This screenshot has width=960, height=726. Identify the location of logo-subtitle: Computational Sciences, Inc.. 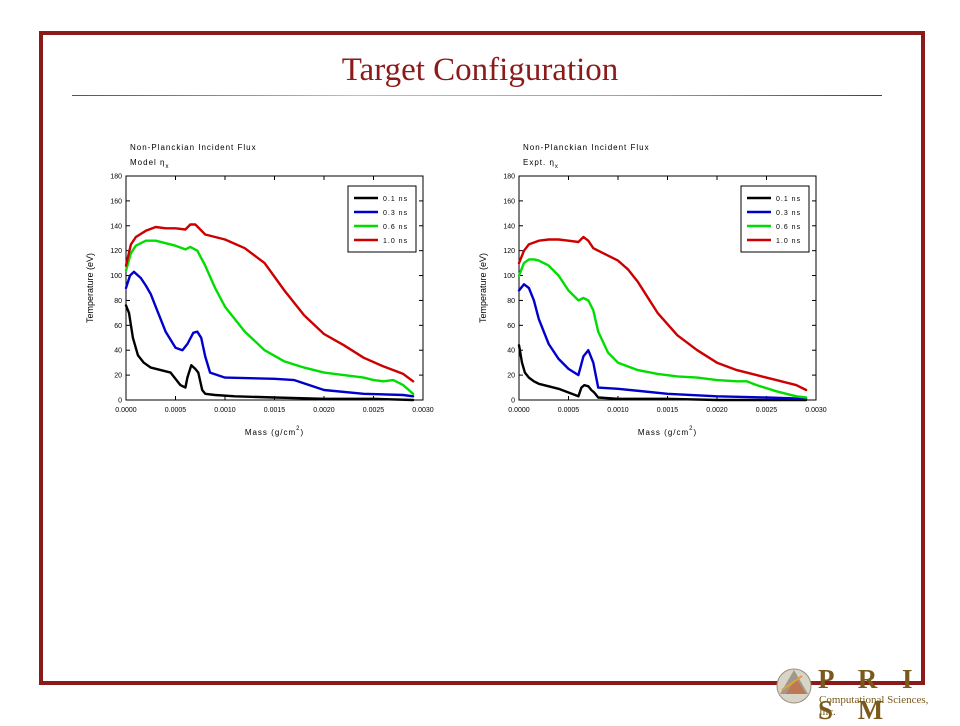
(874, 706).